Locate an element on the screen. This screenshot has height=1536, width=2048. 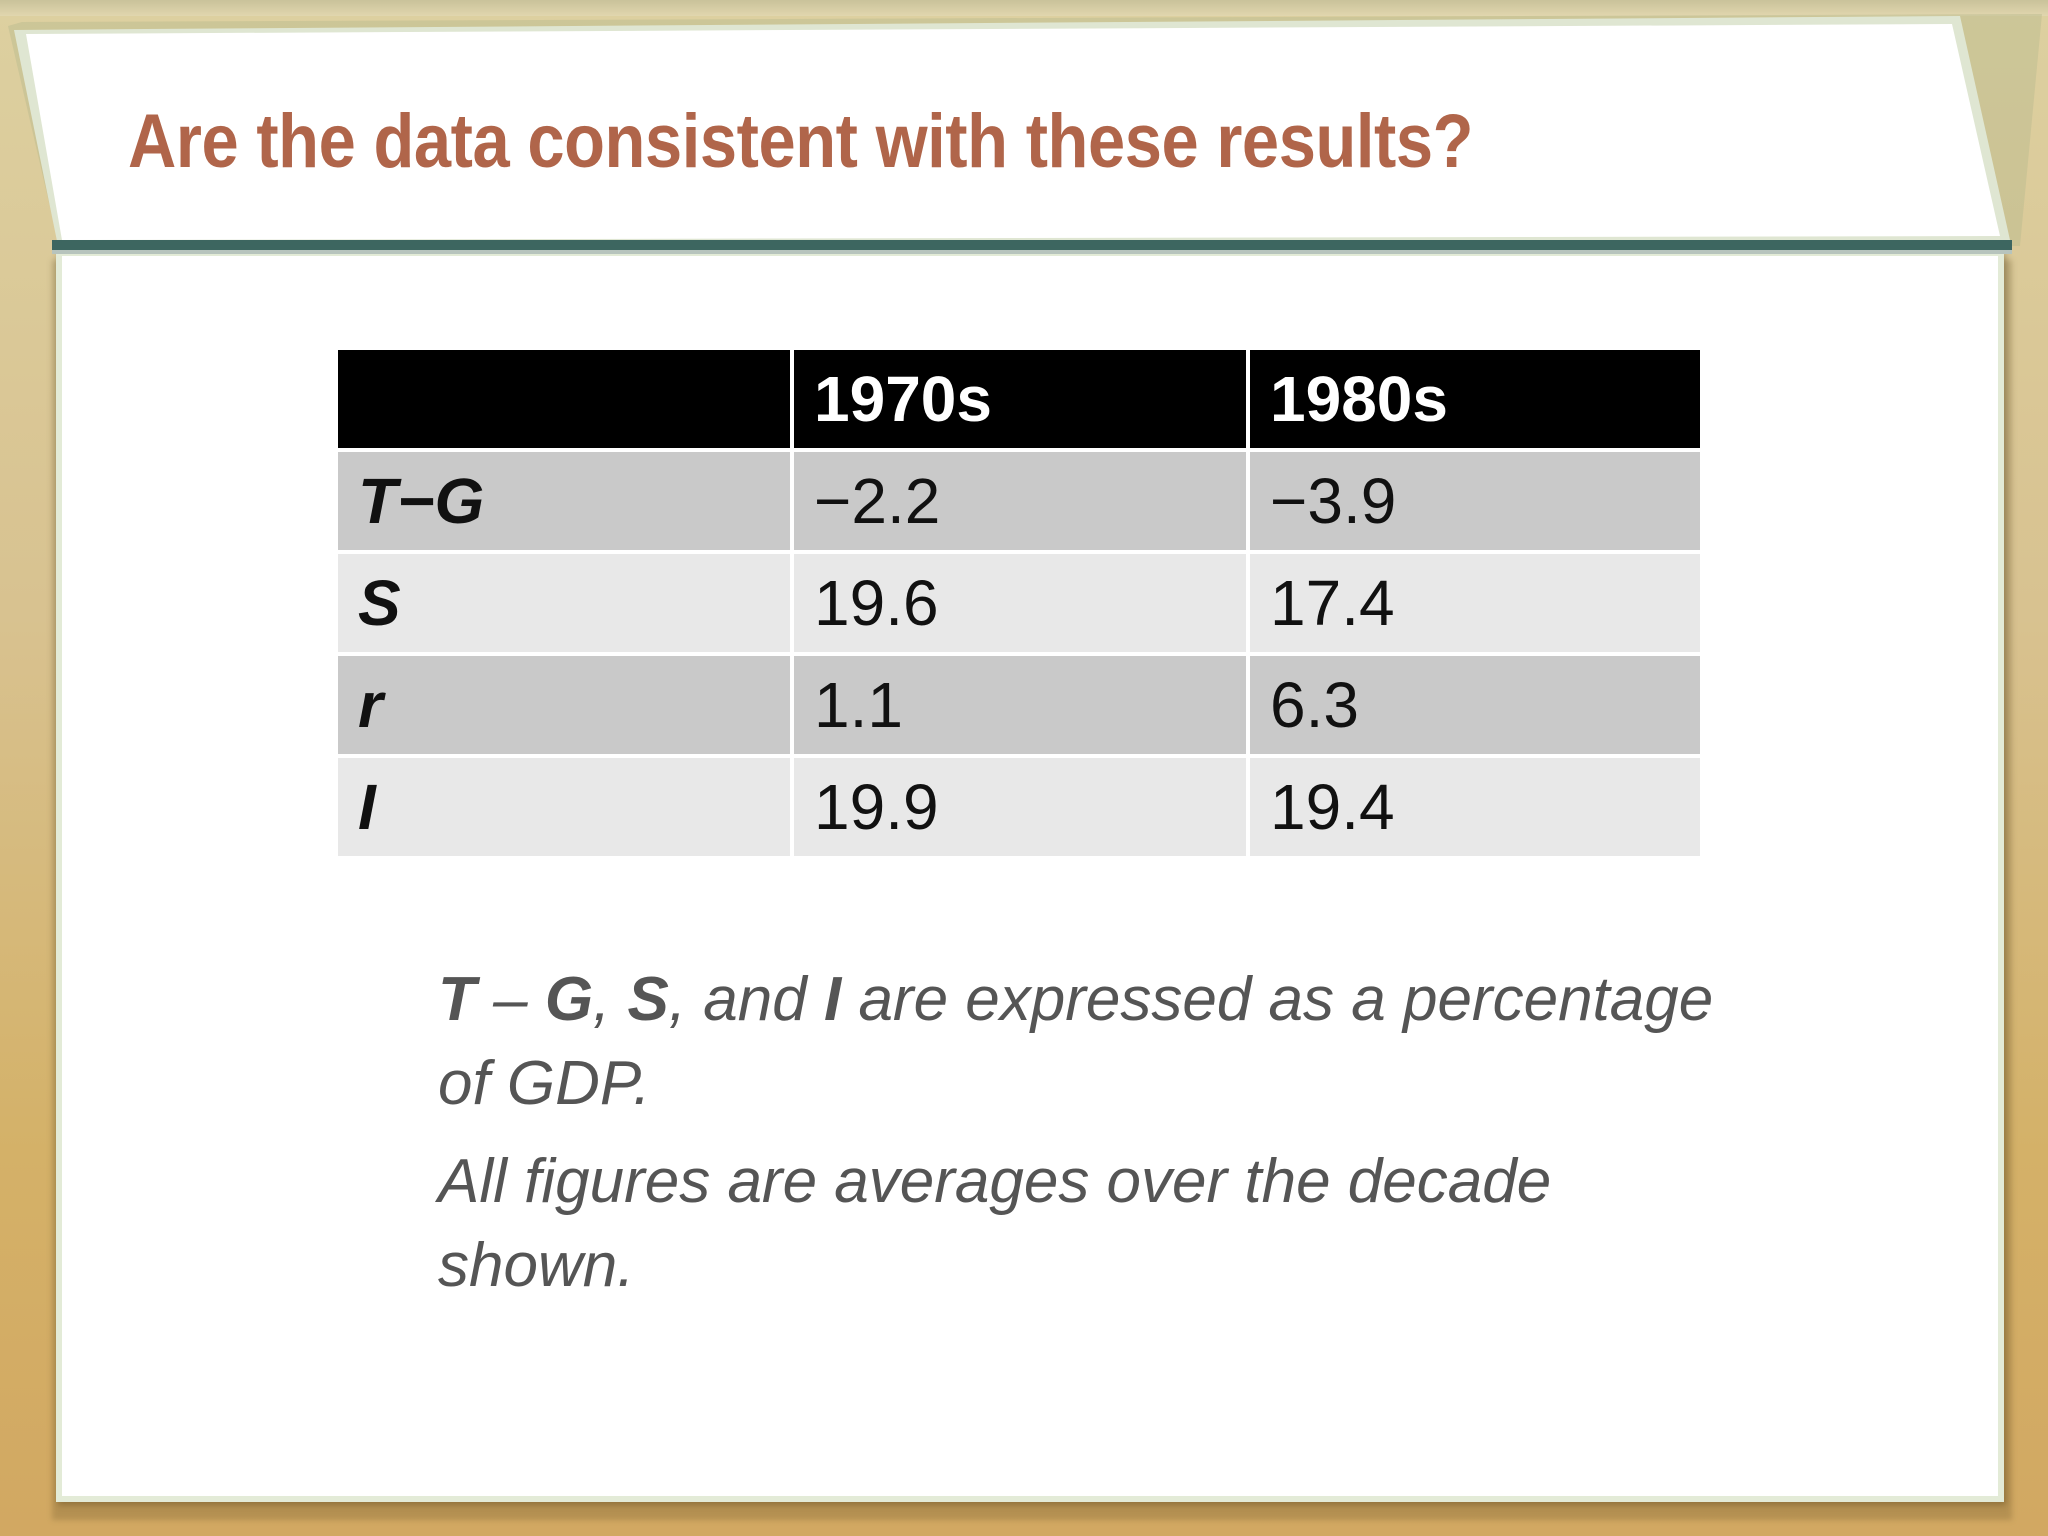
cell-1970s: 19.9 is located at coordinates (1020, 807).